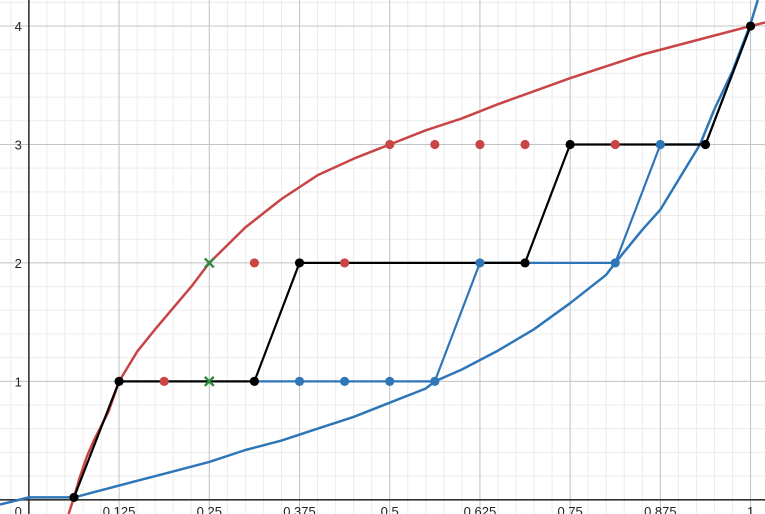 The height and width of the screenshot is (514, 765). I want to click on x-tick-label: 0.125, so click(119, 509).